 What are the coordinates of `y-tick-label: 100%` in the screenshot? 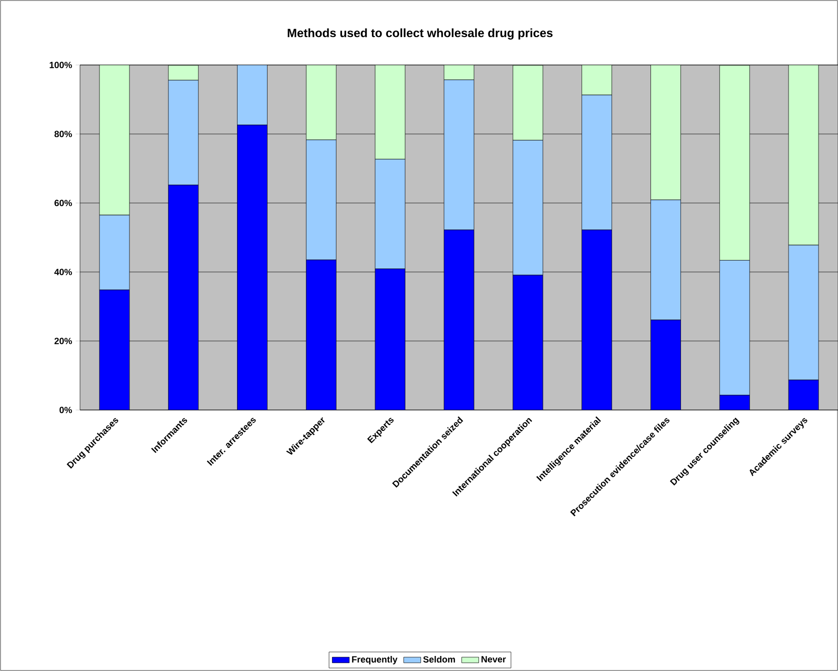 It's located at (61, 65).